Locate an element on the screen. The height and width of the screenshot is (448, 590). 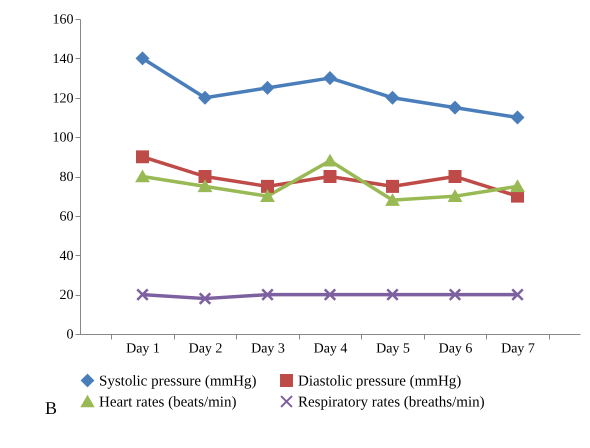
x-tick-label: Day 6 is located at coordinates (455, 349).